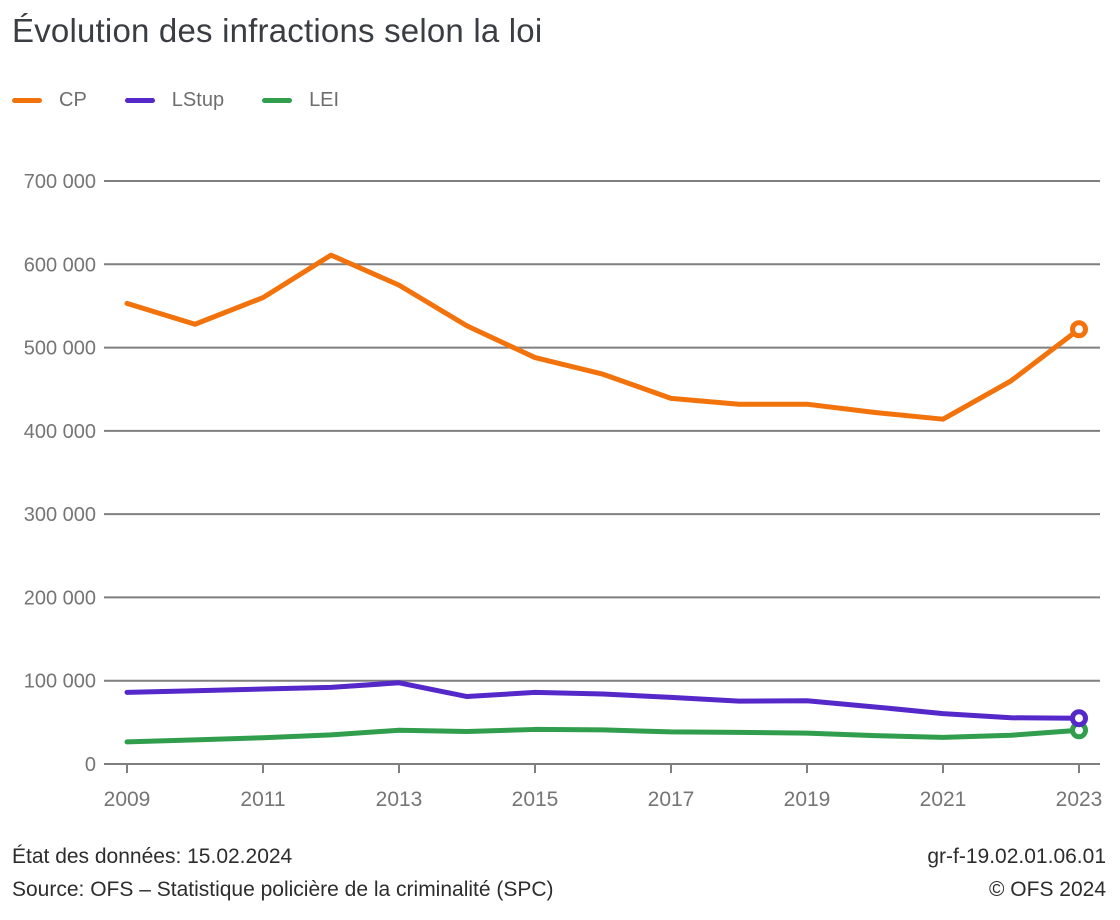 This screenshot has width=1120, height=920. I want to click on y-axis-label: 500 000, so click(60, 349).